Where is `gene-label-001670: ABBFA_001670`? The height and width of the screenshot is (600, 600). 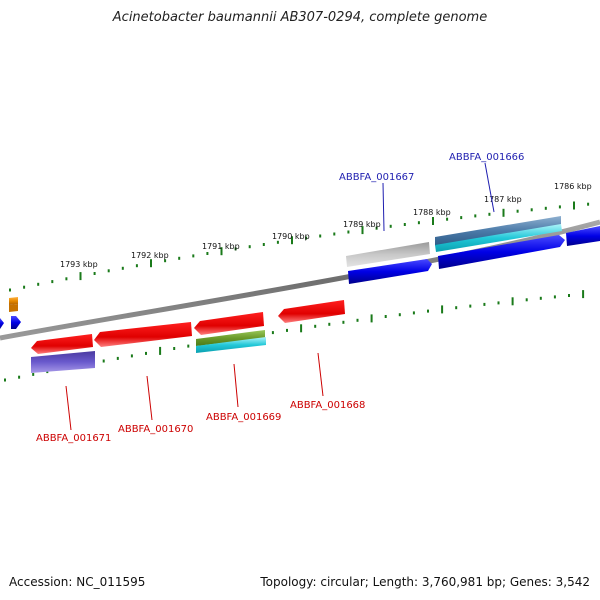
gene-label-001670: ABBFA_001670 is located at coordinates (155, 429).